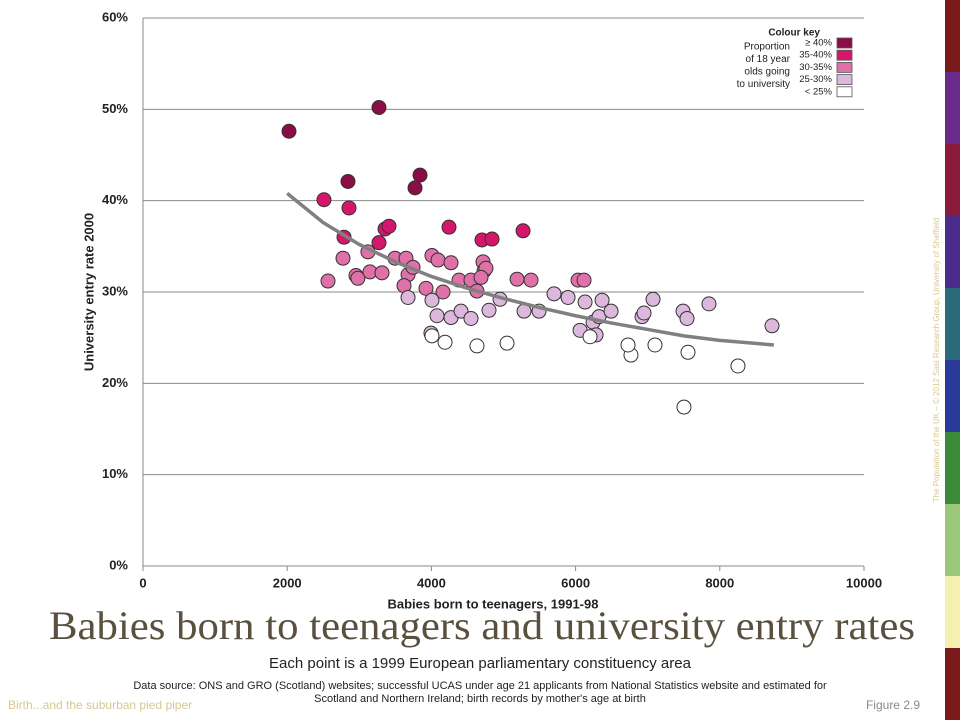 Image resolution: width=960 pixels, height=720 pixels. I want to click on x-tick-label: 2000, so click(287, 582).